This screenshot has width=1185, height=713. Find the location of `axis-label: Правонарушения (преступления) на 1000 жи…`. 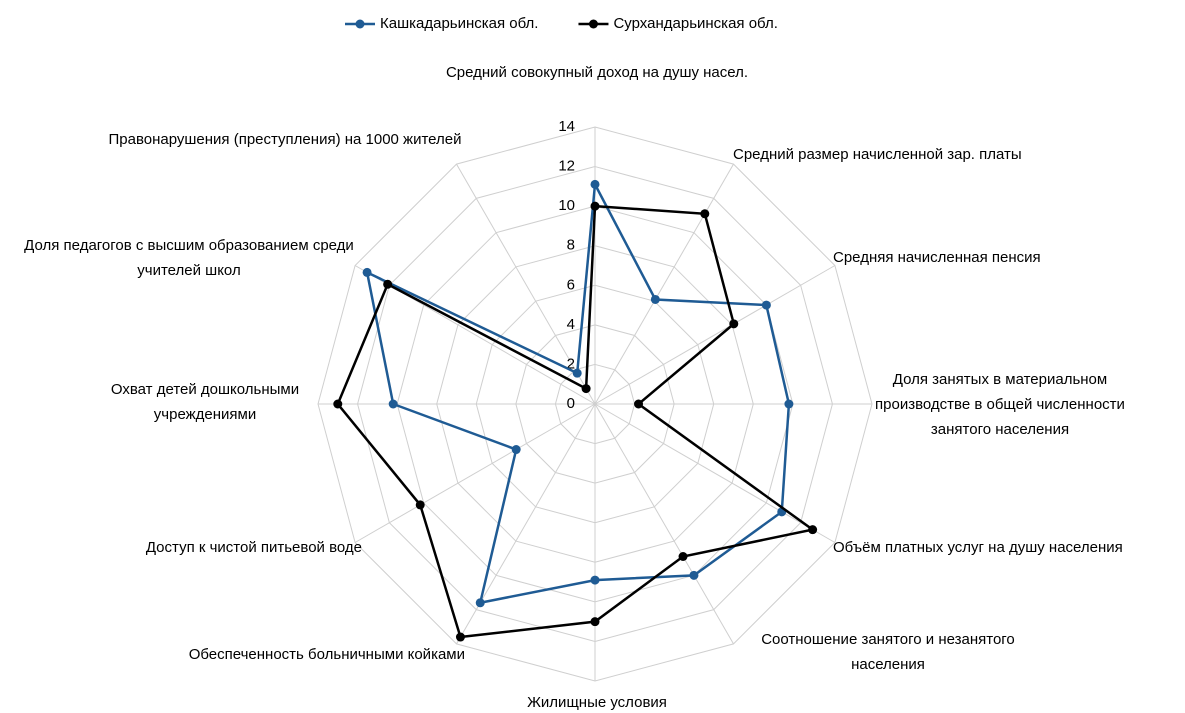

axis-label: Правонарушения (преступления) на 1000 жи… is located at coordinates (285, 139).